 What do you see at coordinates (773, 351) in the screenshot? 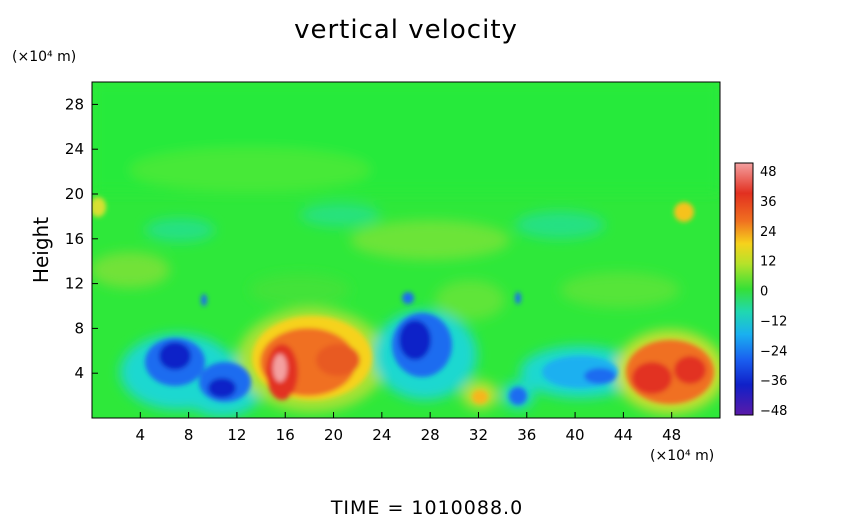
I see `colorbar-tick-label: −24` at bounding box center [773, 351].